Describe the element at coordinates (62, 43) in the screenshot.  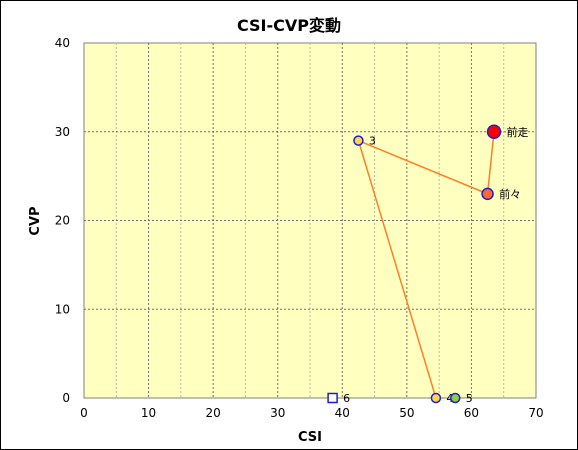
I see `y-tick-label: 40` at that location.